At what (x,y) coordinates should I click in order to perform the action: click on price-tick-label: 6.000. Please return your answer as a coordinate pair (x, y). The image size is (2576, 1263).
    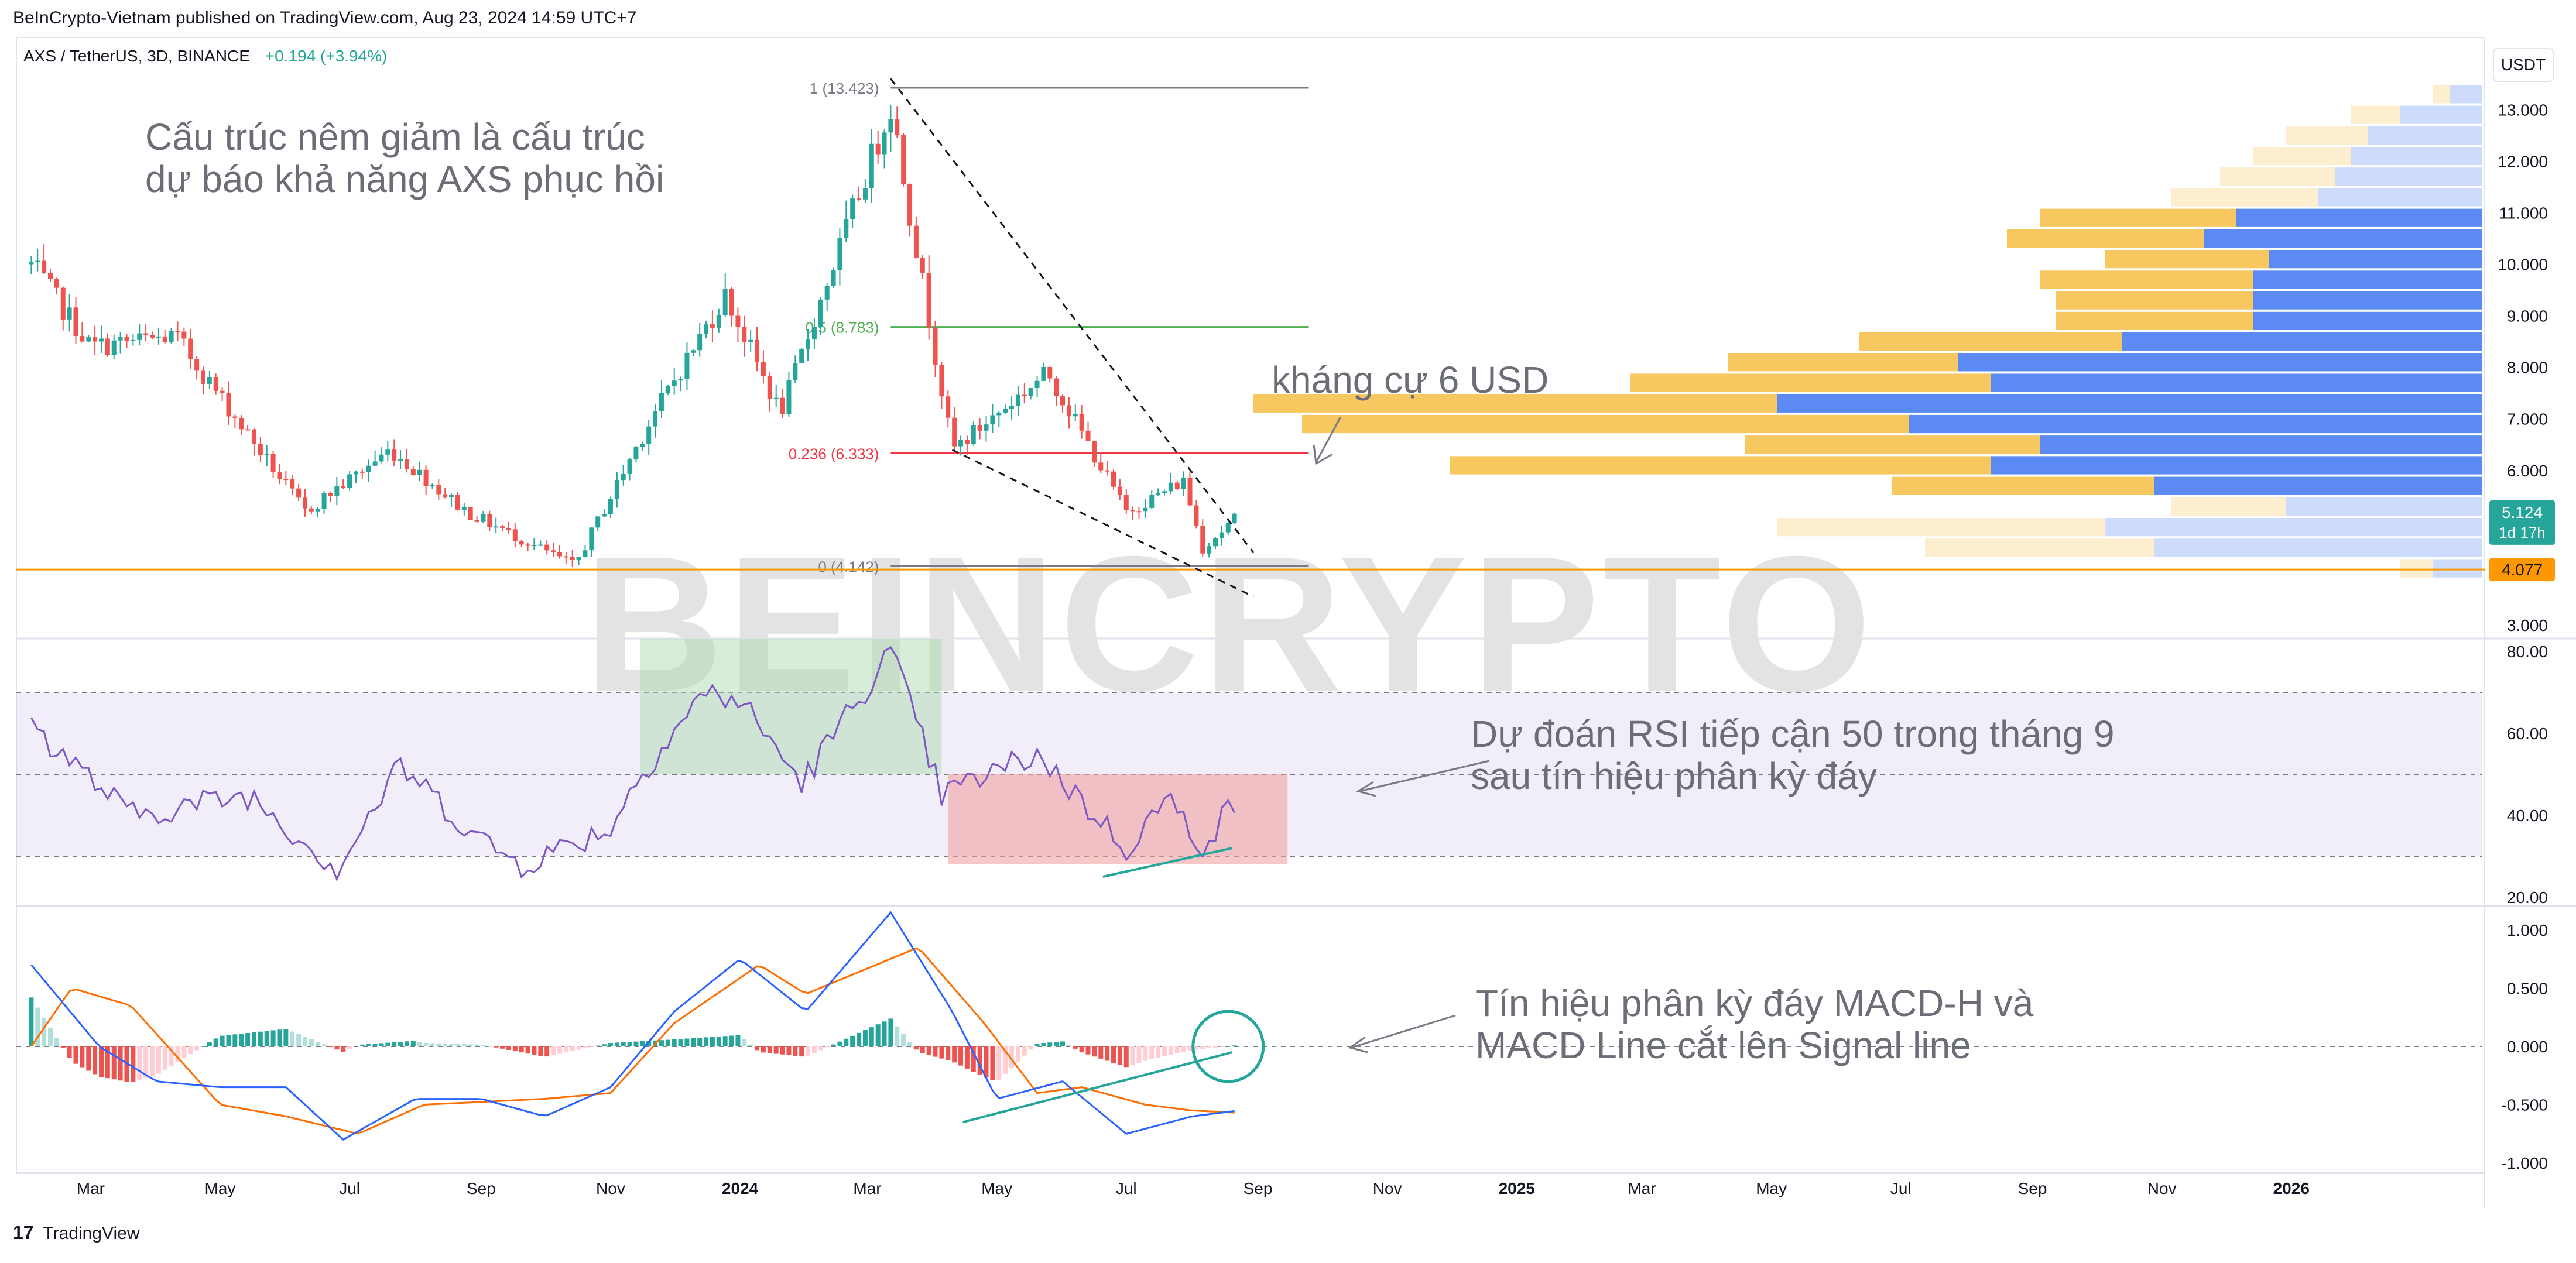
    Looking at the image, I should click on (2527, 471).